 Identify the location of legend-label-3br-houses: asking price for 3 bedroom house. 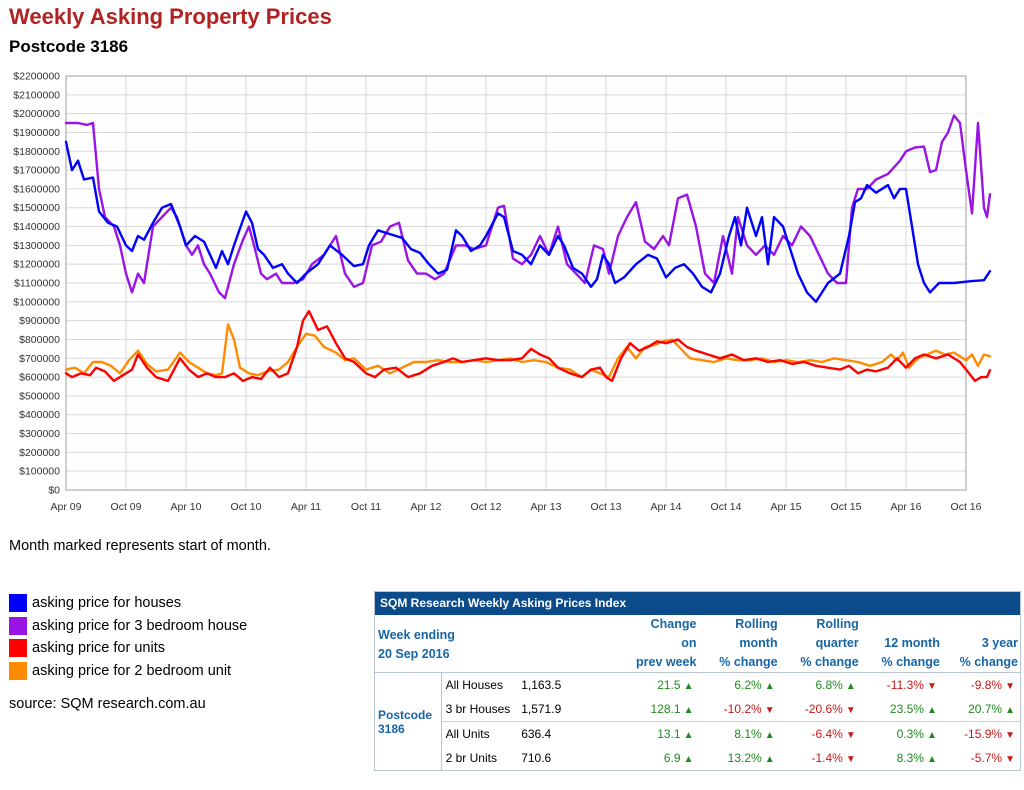
(140, 625).